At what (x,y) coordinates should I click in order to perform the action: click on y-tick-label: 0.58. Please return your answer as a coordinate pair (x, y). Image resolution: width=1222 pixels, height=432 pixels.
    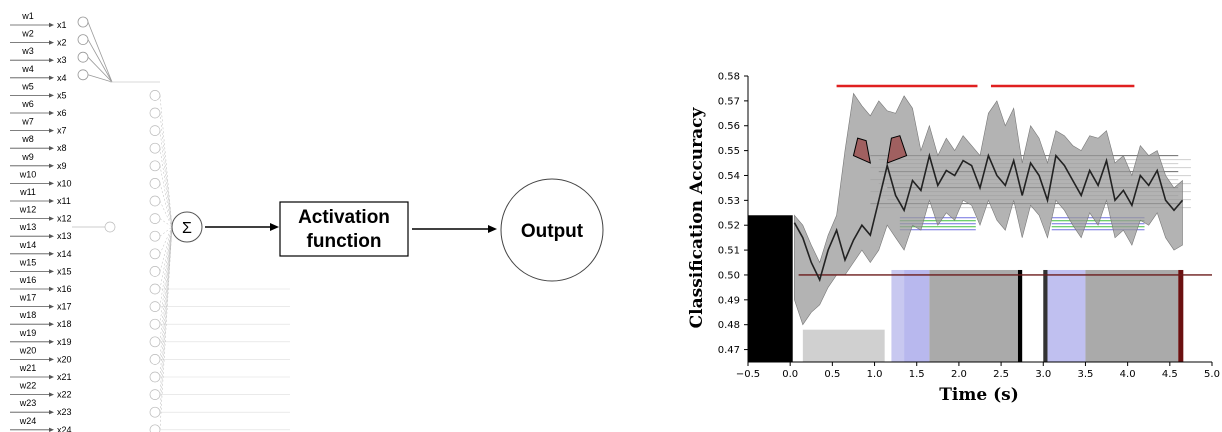
    Looking at the image, I should click on (729, 77).